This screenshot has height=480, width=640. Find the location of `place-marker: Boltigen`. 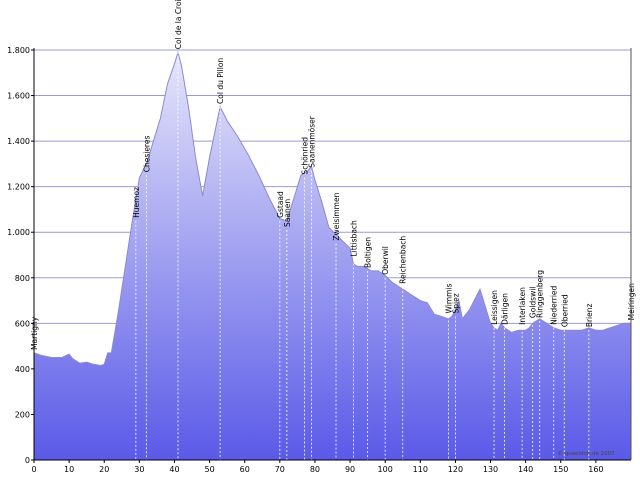

place-marker: Boltigen is located at coordinates (368, 348).